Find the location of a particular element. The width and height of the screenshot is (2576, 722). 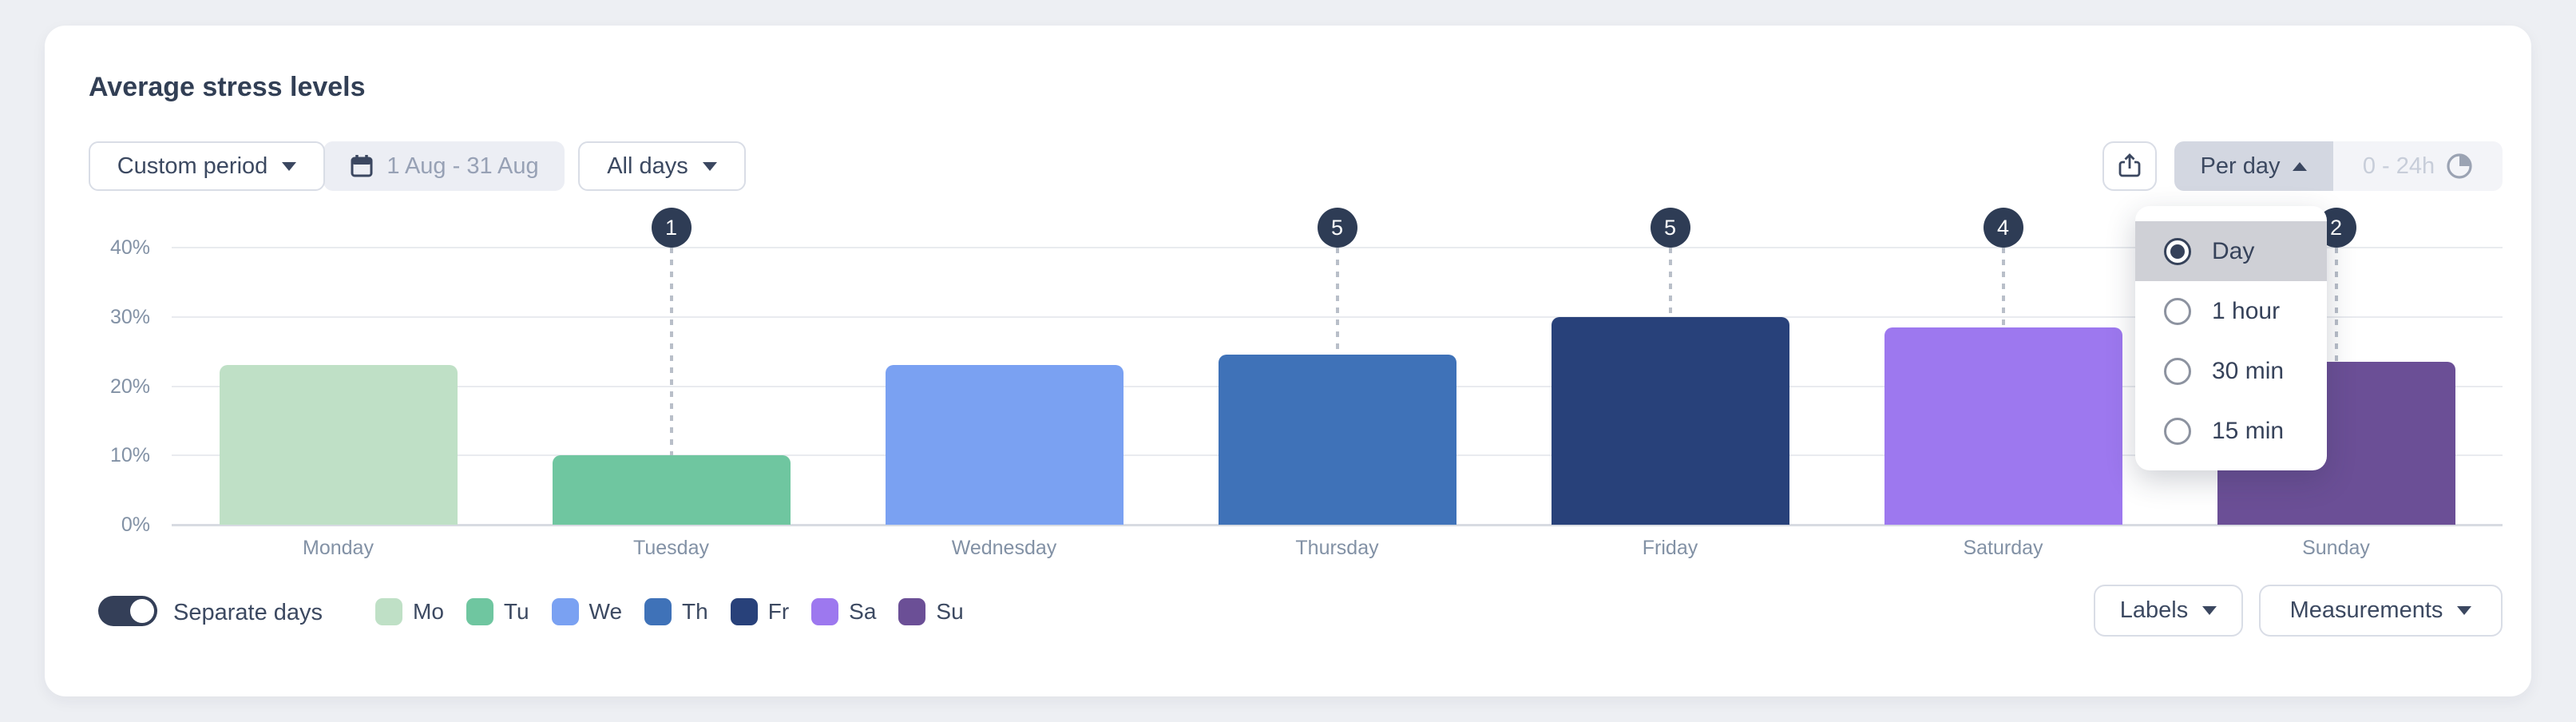

legend-swatch-fr is located at coordinates (744, 611).